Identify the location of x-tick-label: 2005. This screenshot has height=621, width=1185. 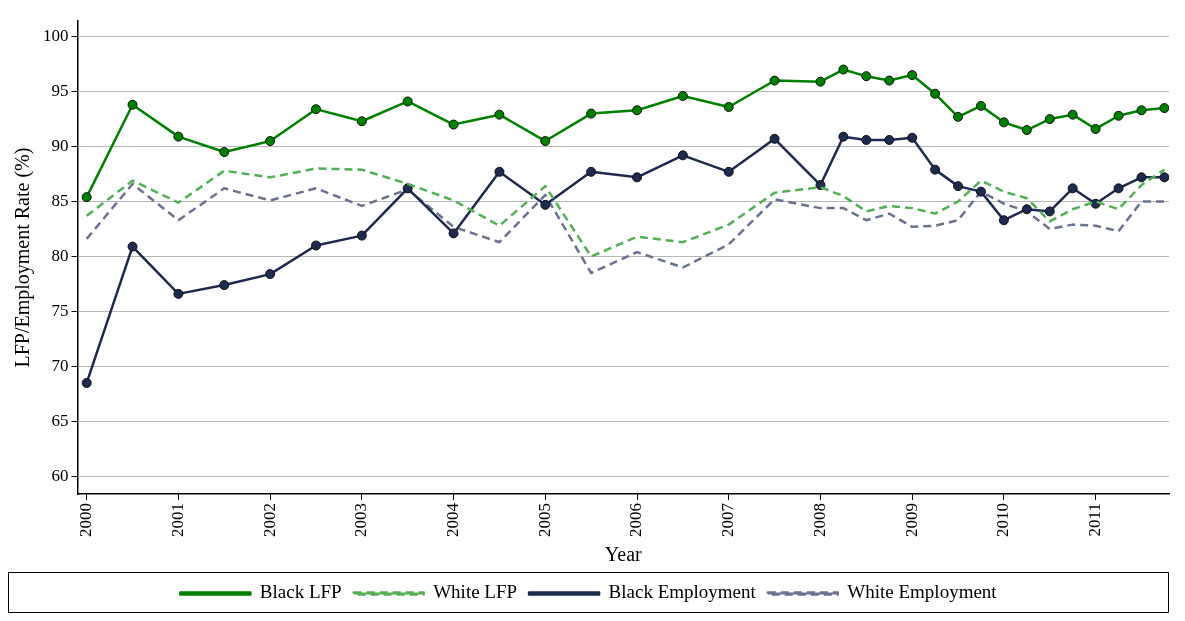
(544, 520).